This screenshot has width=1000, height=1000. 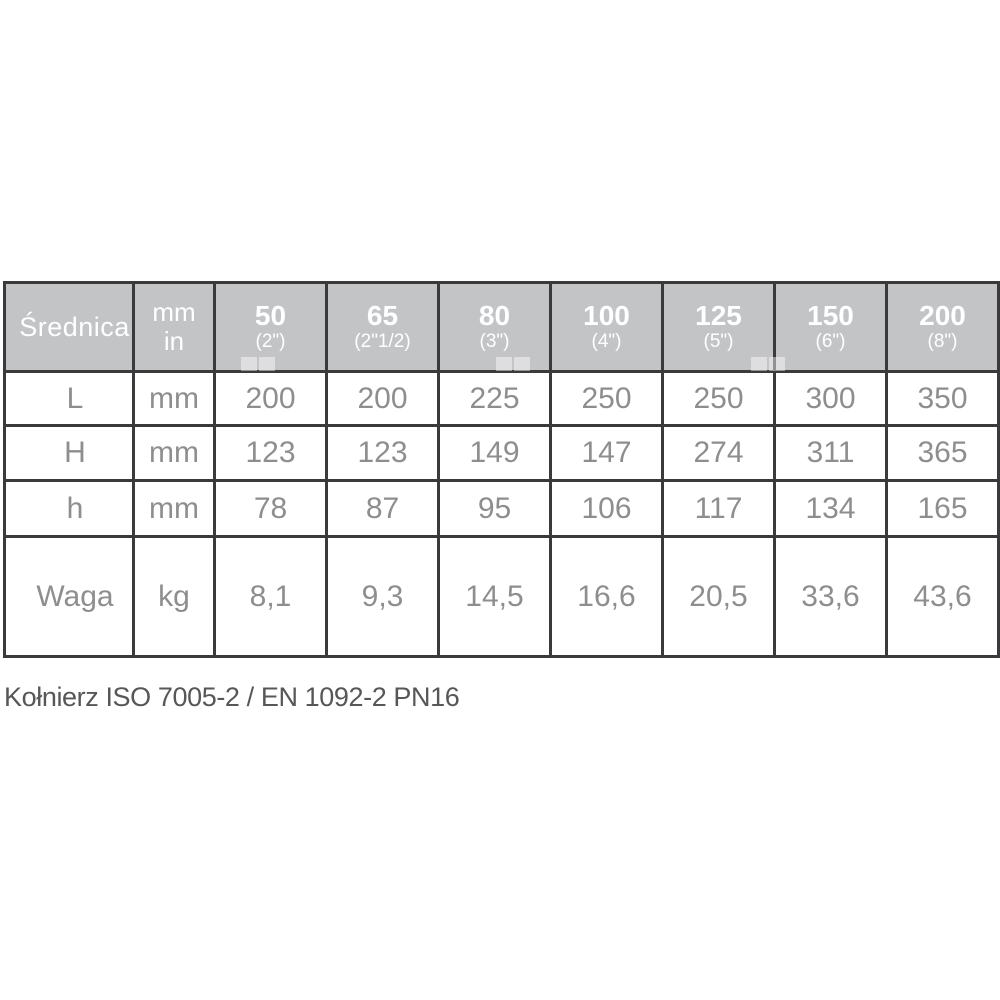 What do you see at coordinates (174, 596) in the screenshot?
I see `row-unit: kg` at bounding box center [174, 596].